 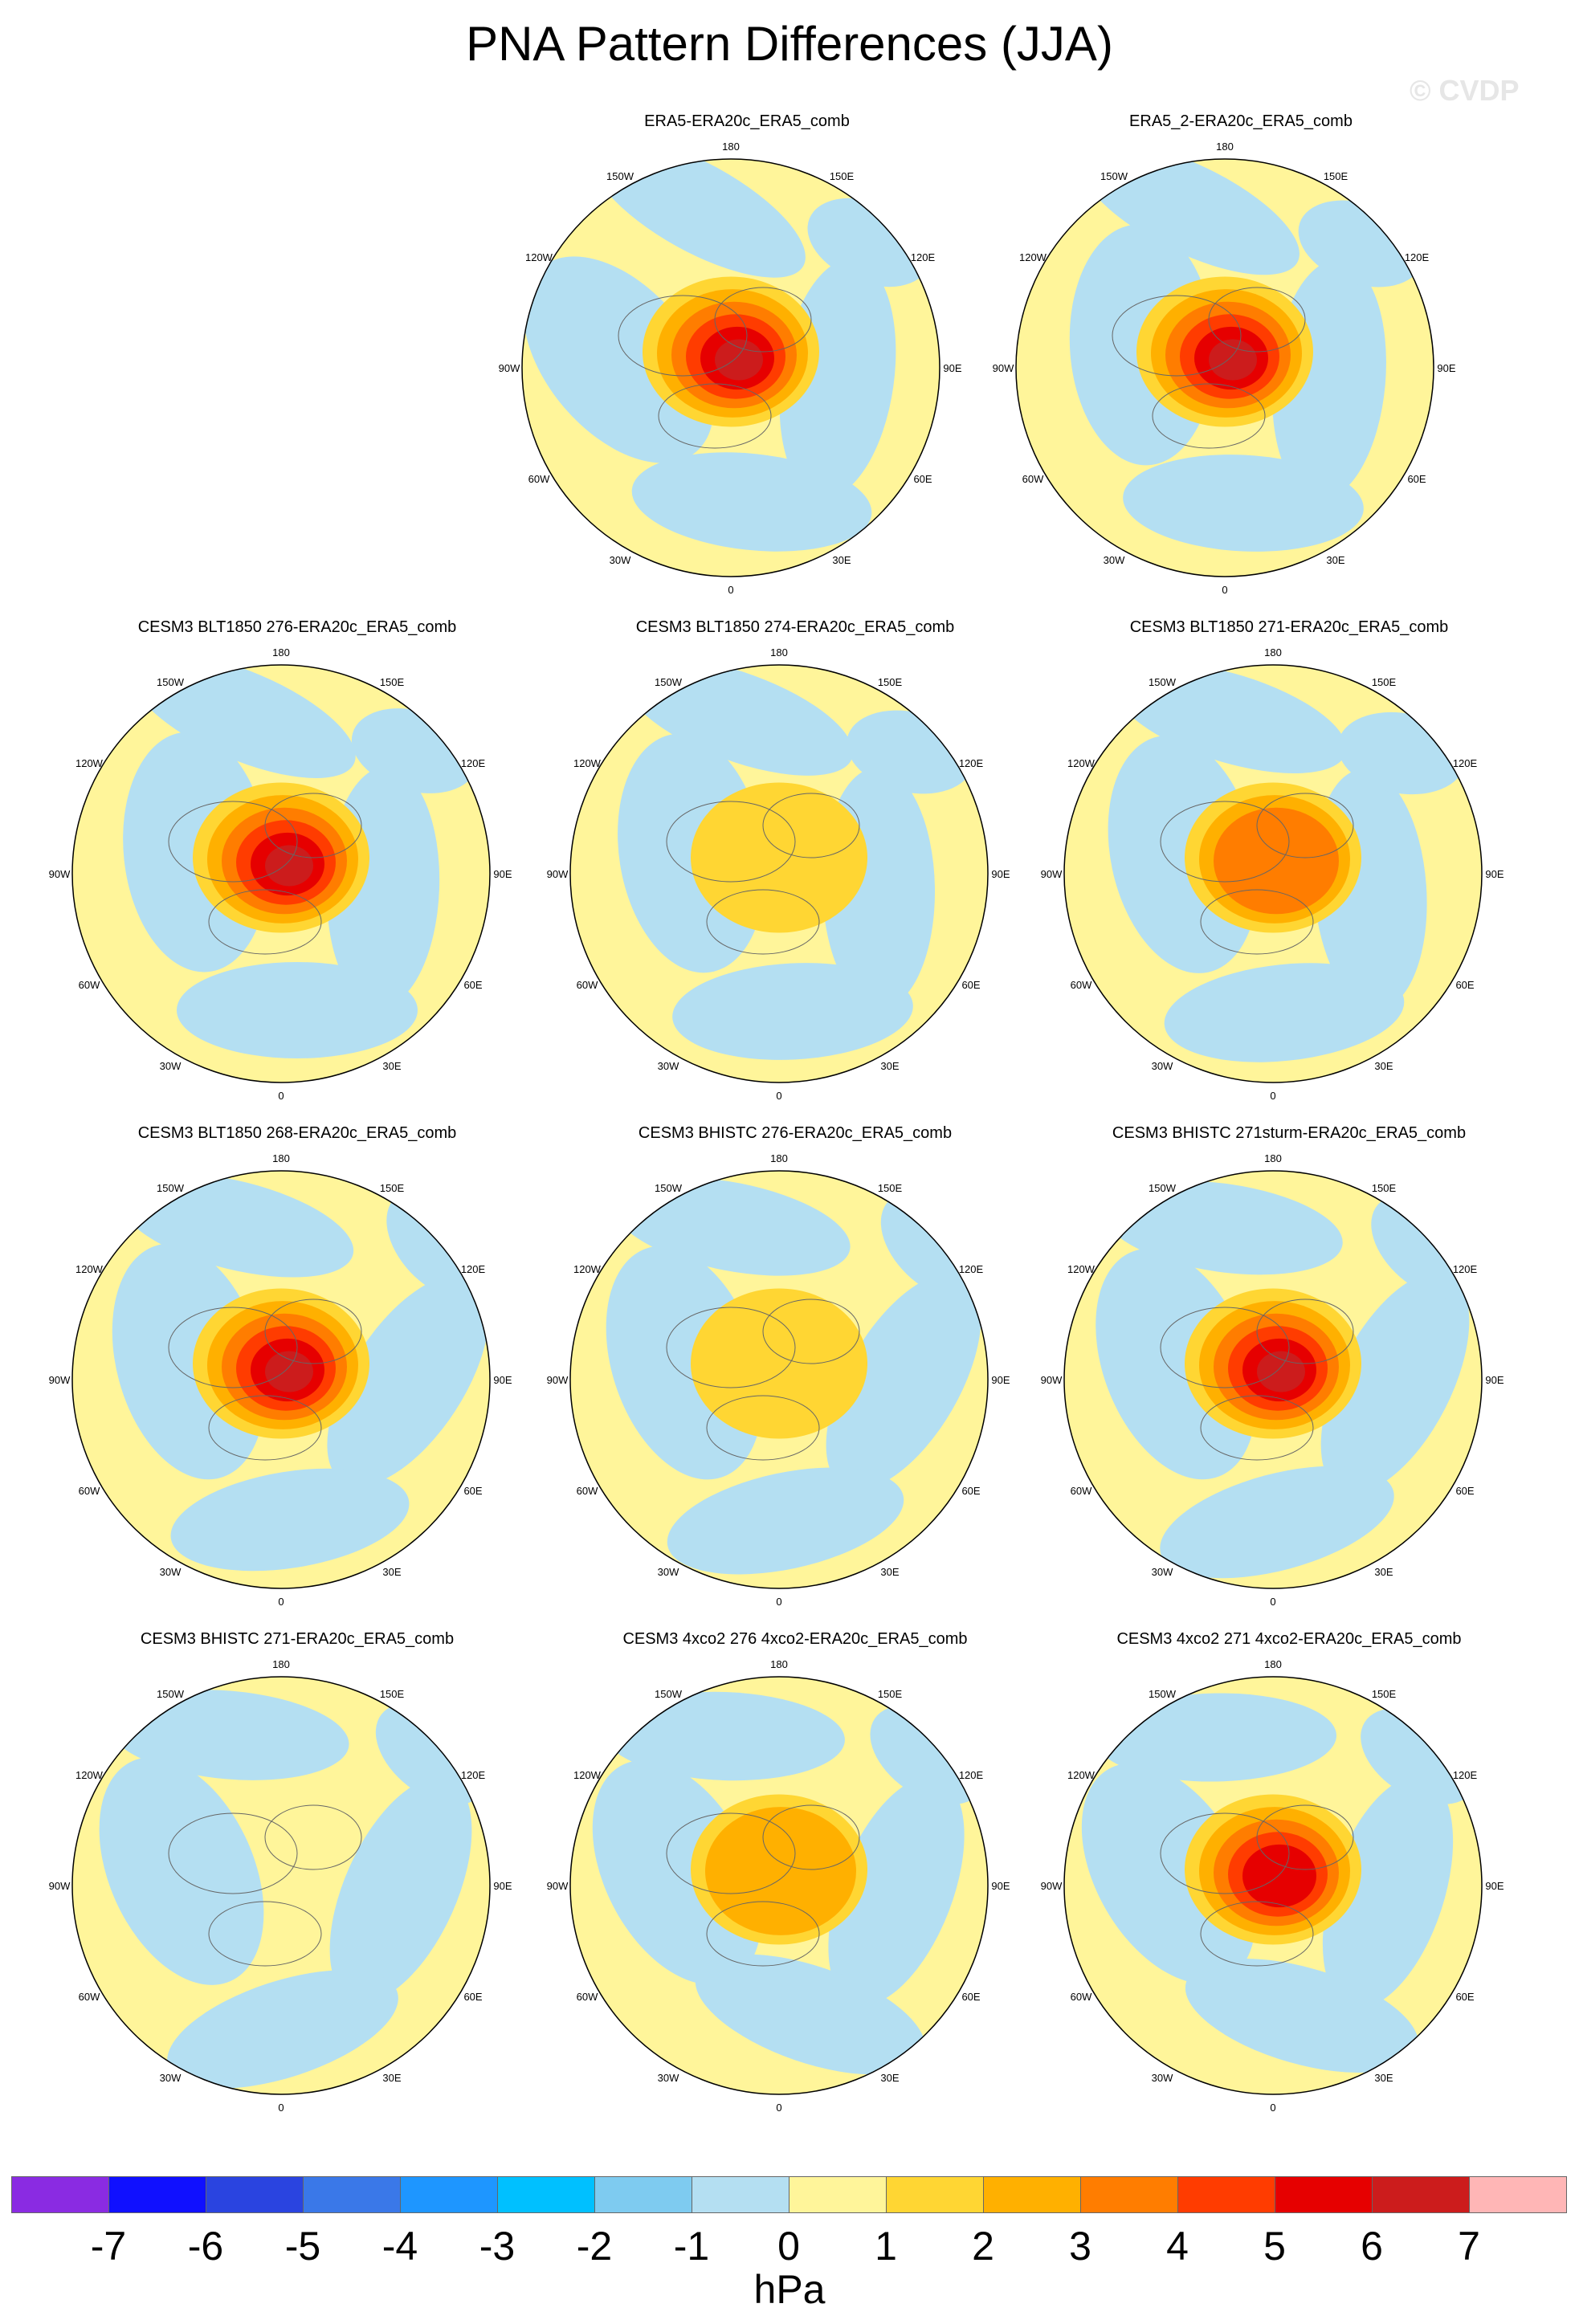 What do you see at coordinates (691, 2247) in the screenshot?
I see `colorbar-tick-label: -1` at bounding box center [691, 2247].